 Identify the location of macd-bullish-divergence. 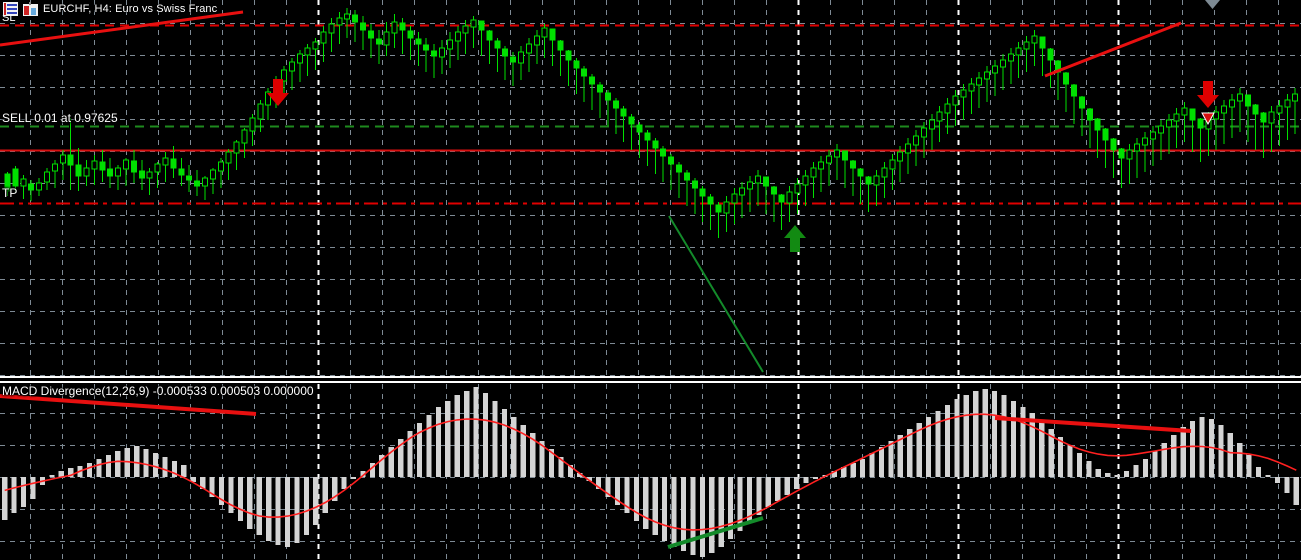
(715, 532).